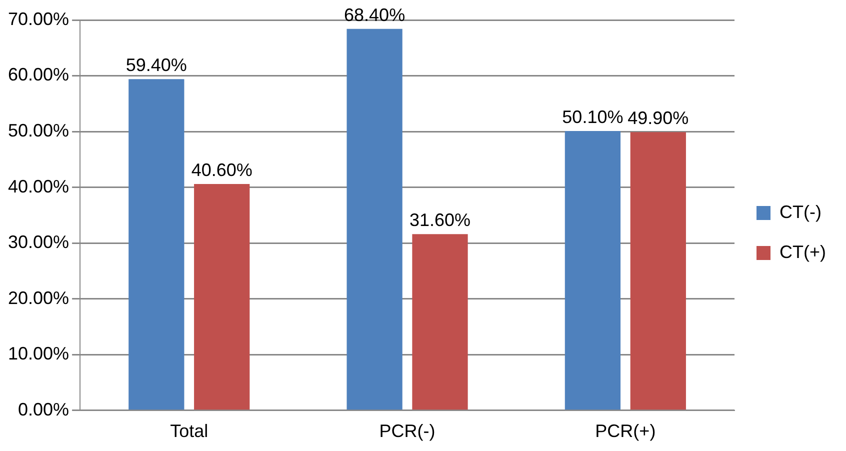 The image size is (846, 451). What do you see at coordinates (156, 65) in the screenshot?
I see `data-label: 59.40%` at bounding box center [156, 65].